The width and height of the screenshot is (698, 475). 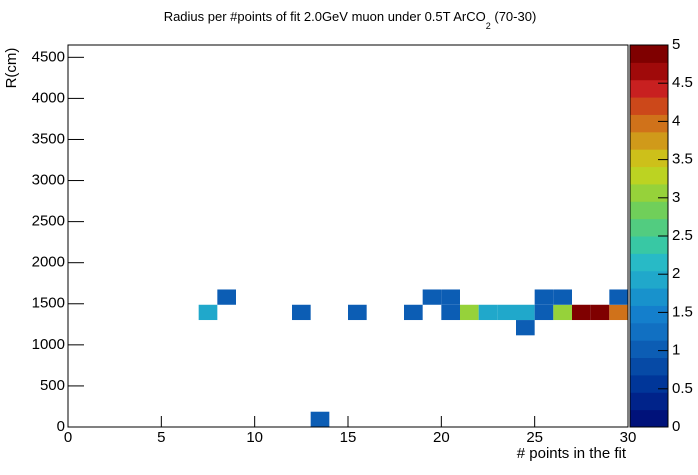 What do you see at coordinates (682, 159) in the screenshot?
I see `z-tick-label: 3.5` at bounding box center [682, 159].